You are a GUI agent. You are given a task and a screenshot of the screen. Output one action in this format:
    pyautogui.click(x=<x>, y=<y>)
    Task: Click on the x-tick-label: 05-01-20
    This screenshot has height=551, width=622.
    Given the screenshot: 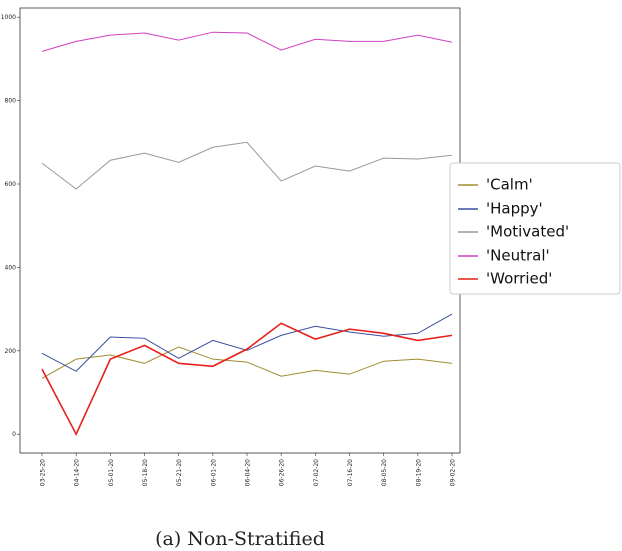 What is the action you would take?
    pyautogui.click(x=111, y=472)
    